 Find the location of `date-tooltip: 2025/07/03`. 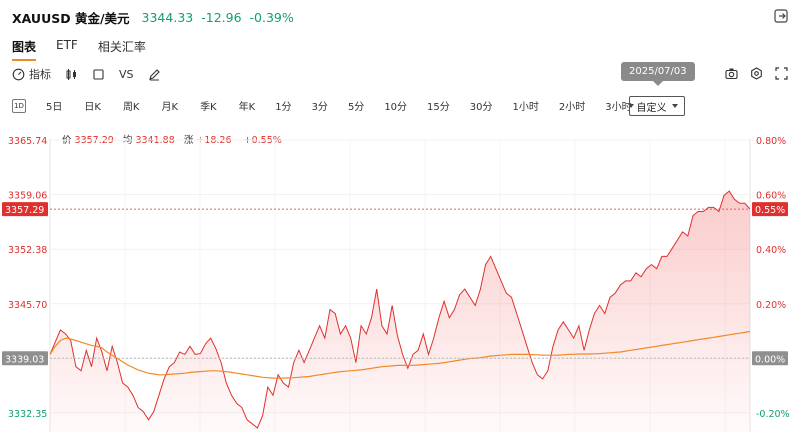

date-tooltip: 2025/07/03 is located at coordinates (658, 74).